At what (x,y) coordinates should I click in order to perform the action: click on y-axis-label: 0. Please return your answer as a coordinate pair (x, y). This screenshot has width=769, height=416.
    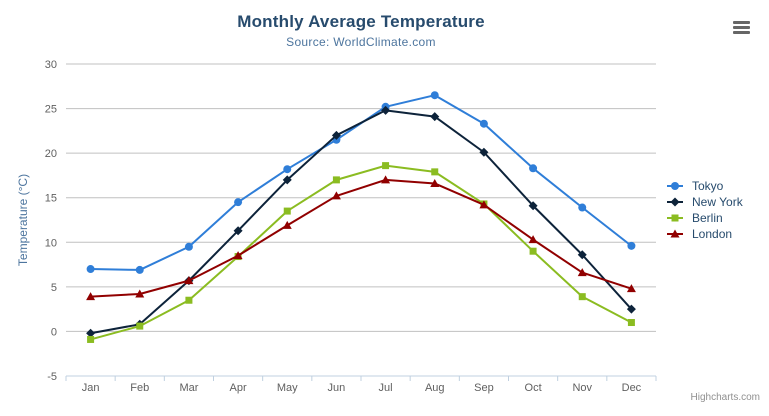
    Looking at the image, I should click on (54, 332).